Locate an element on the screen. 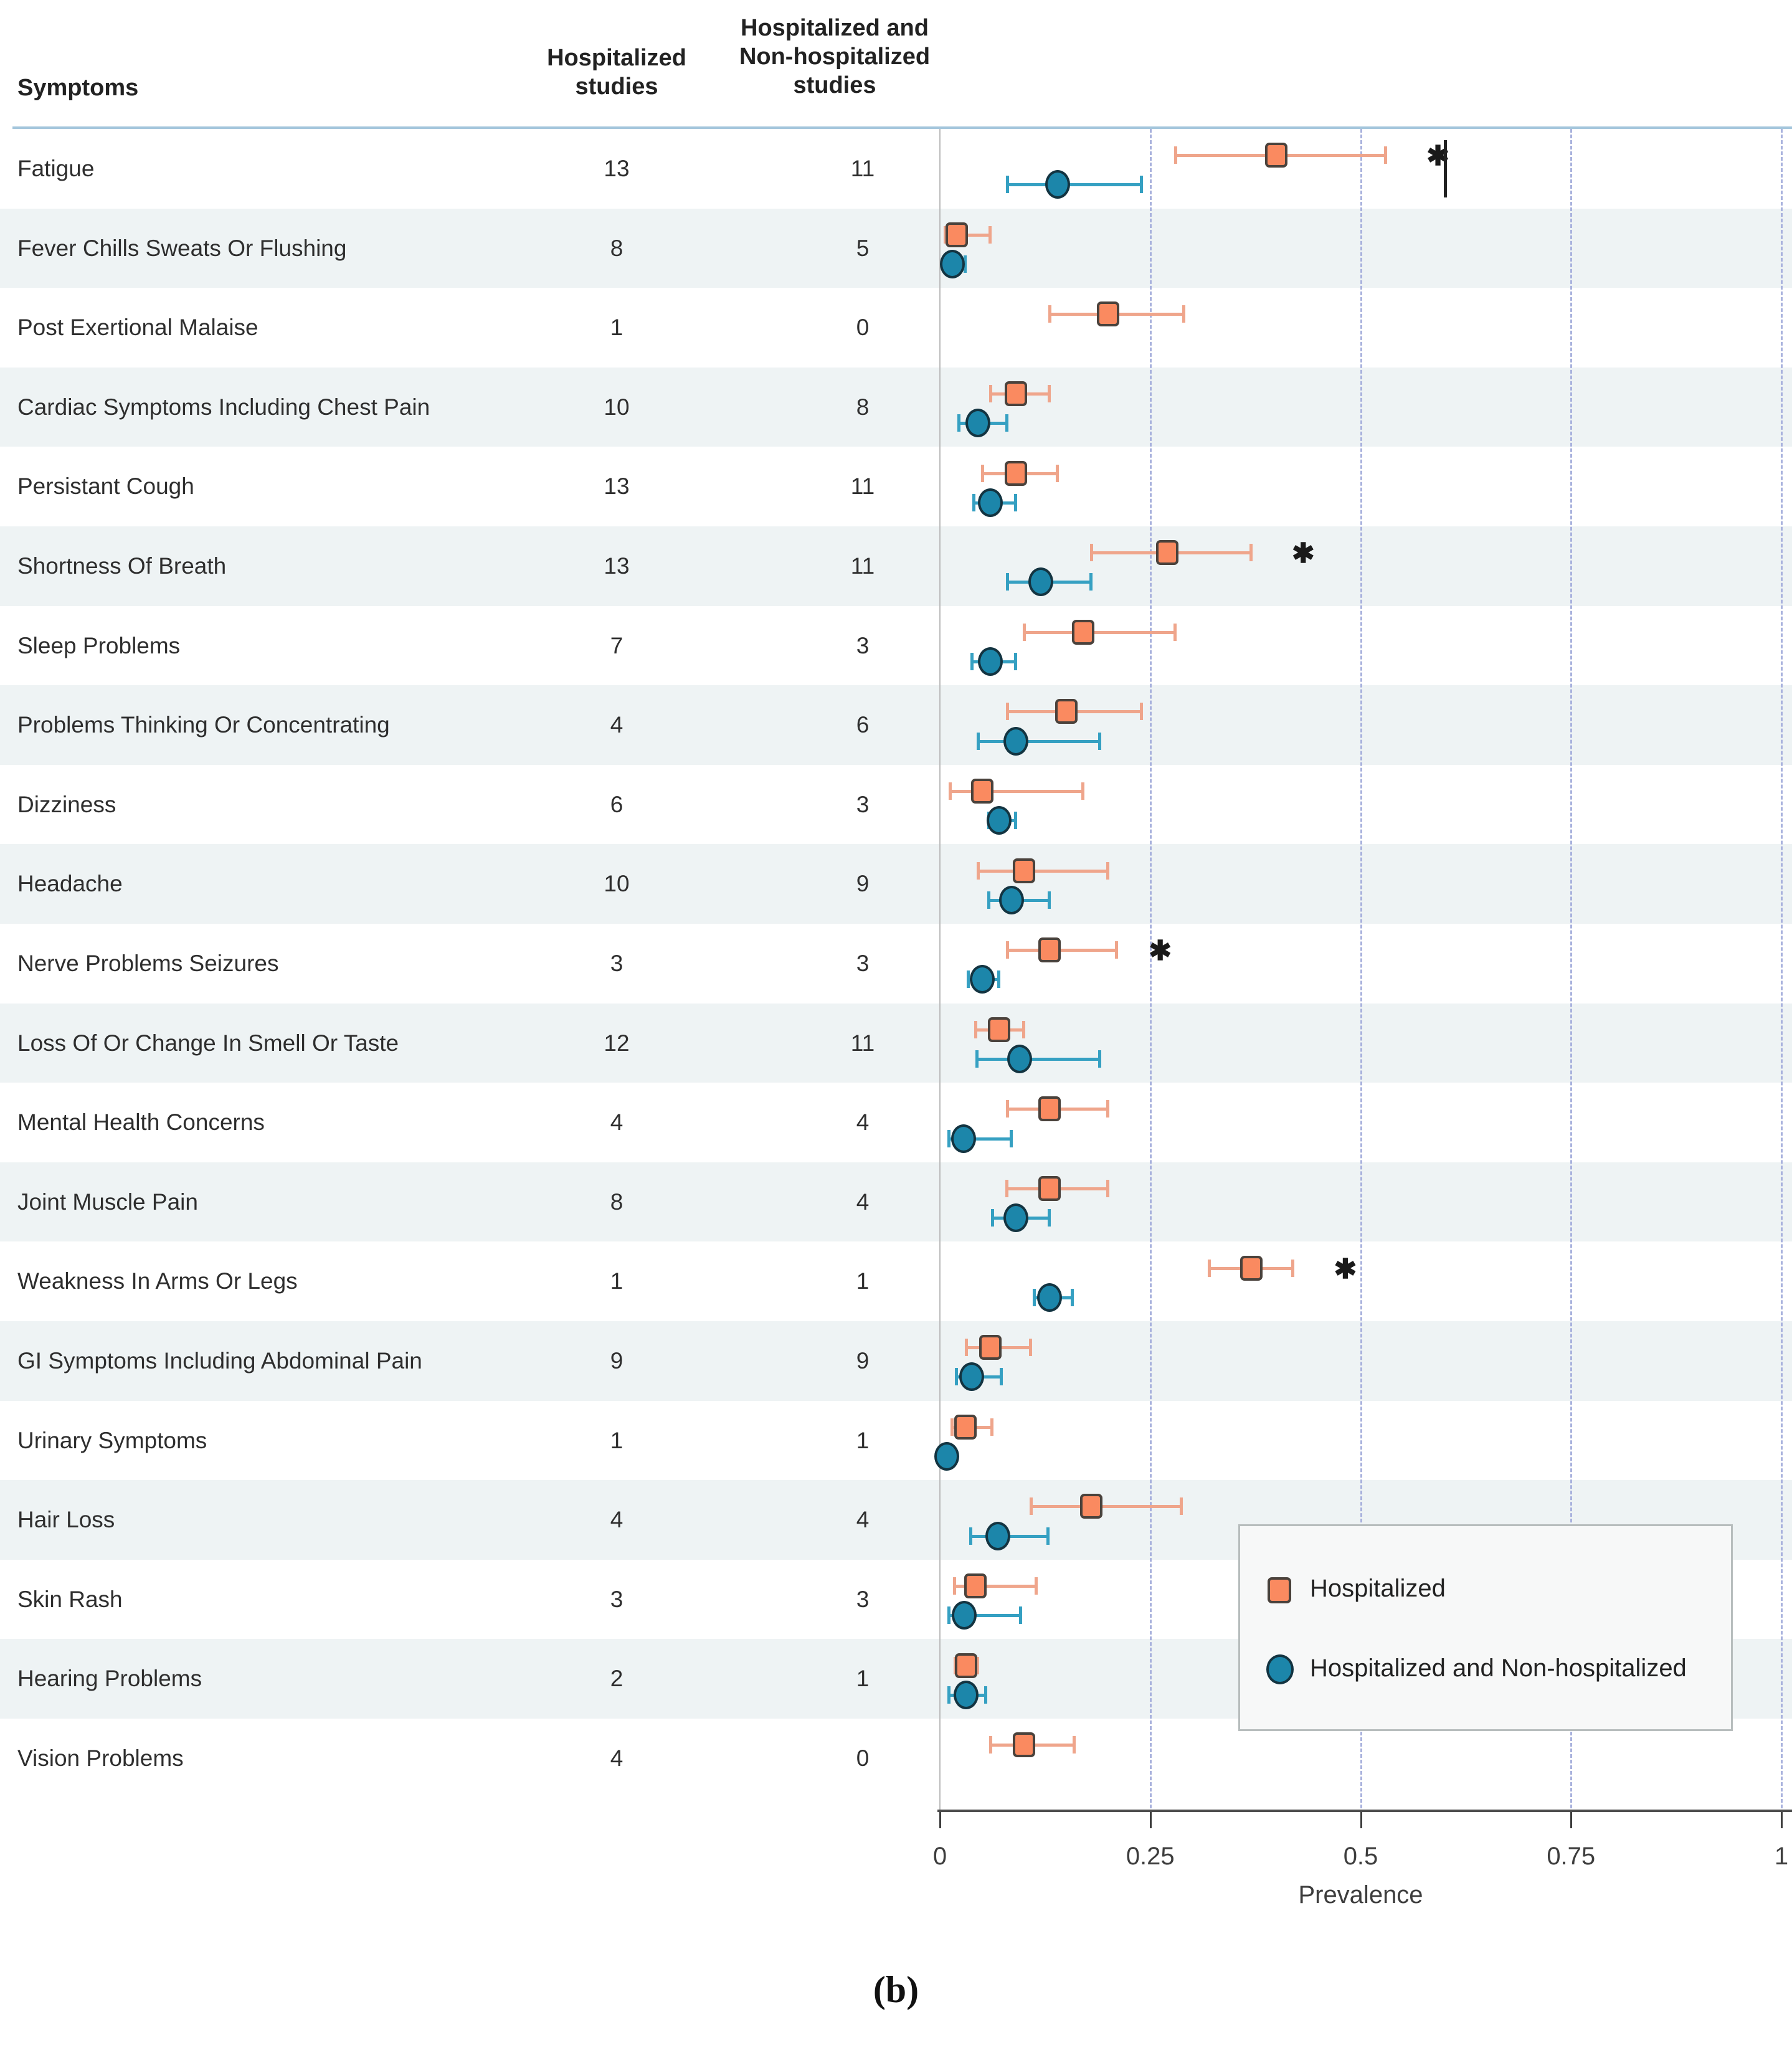 This screenshot has height=2050, width=1792. symptom-label: GI Symptoms Including Abdominal Pain is located at coordinates (219, 1361).